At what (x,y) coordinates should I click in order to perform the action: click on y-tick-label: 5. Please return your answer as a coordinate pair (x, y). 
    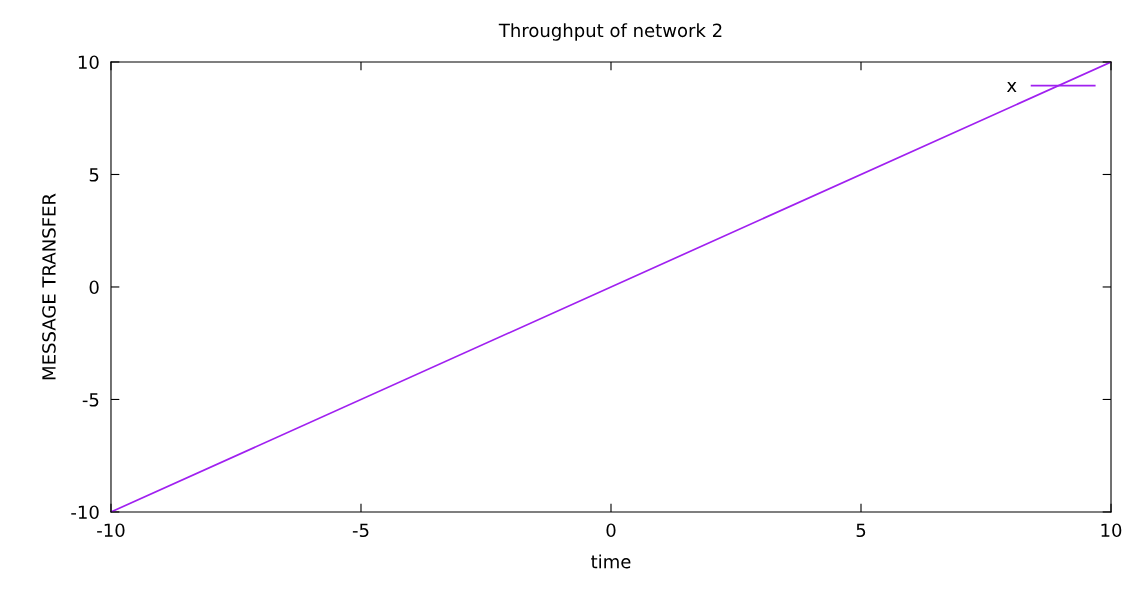
    Looking at the image, I should click on (94, 175).